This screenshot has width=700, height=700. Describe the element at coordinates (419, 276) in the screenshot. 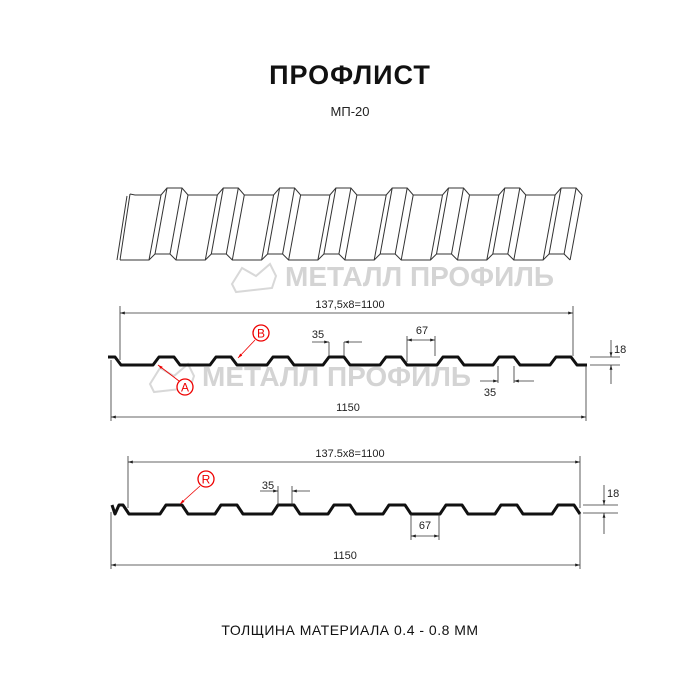

I see `svg-text: МЕТАЛЛ ПРОФИЛЬ` at that location.